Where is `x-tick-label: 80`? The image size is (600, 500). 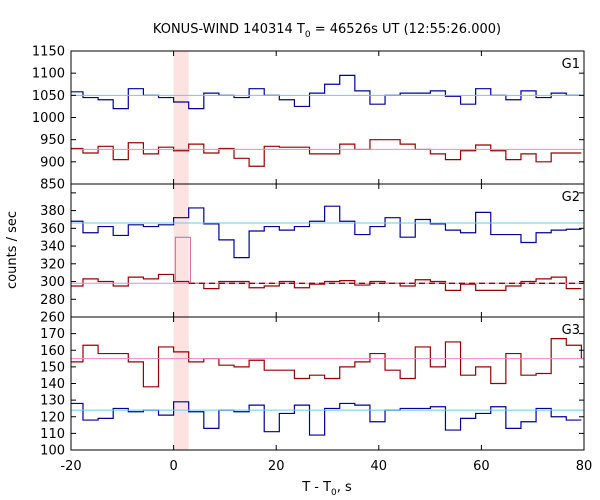 x-tick-label: 80 is located at coordinates (584, 466).